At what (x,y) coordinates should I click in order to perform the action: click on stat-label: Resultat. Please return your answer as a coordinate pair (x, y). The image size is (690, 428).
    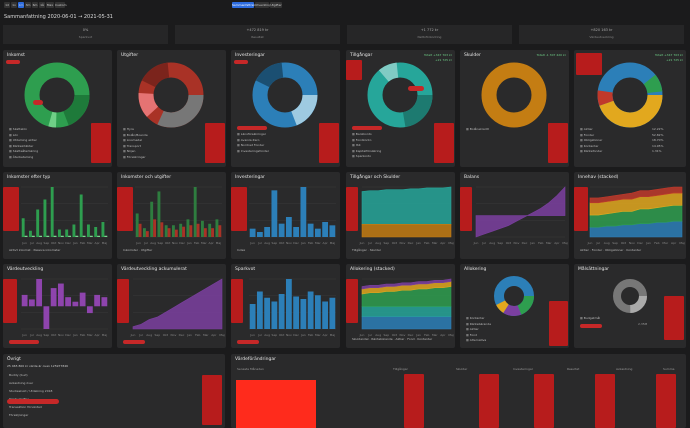
    Looking at the image, I should click on (257, 37).